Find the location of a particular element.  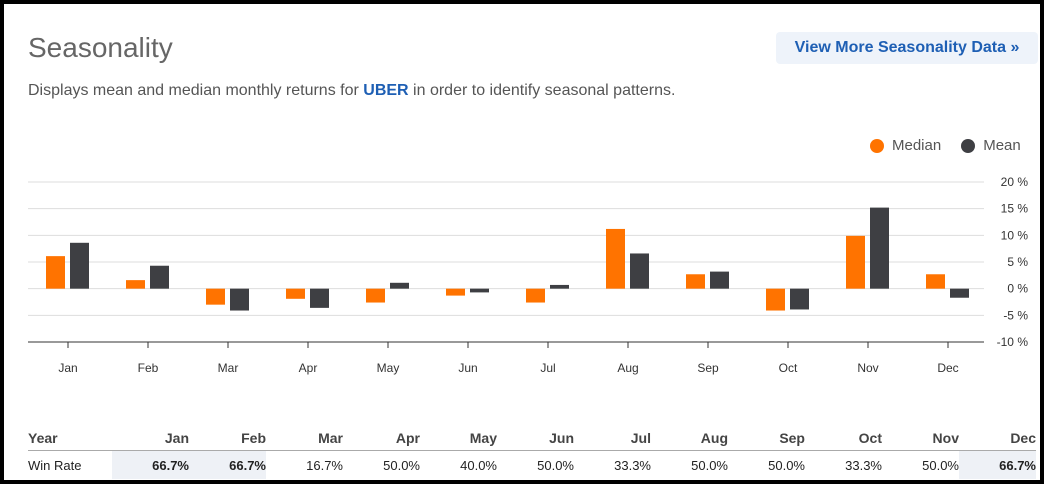

median-dot-icon is located at coordinates (877, 145).